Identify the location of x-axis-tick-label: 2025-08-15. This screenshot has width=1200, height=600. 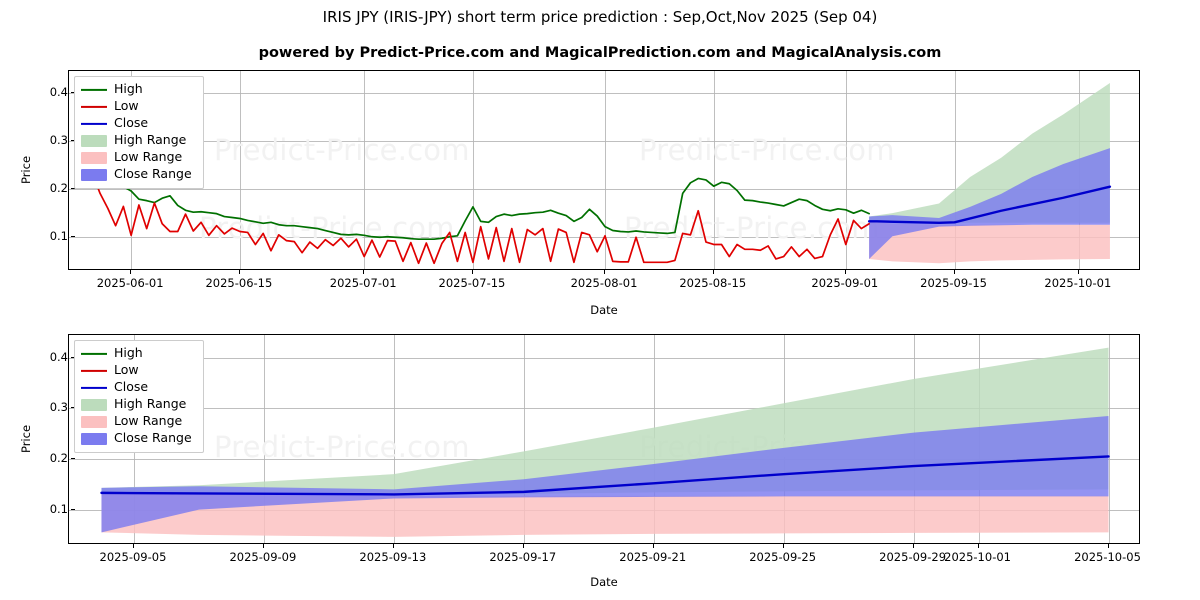
(713, 283).